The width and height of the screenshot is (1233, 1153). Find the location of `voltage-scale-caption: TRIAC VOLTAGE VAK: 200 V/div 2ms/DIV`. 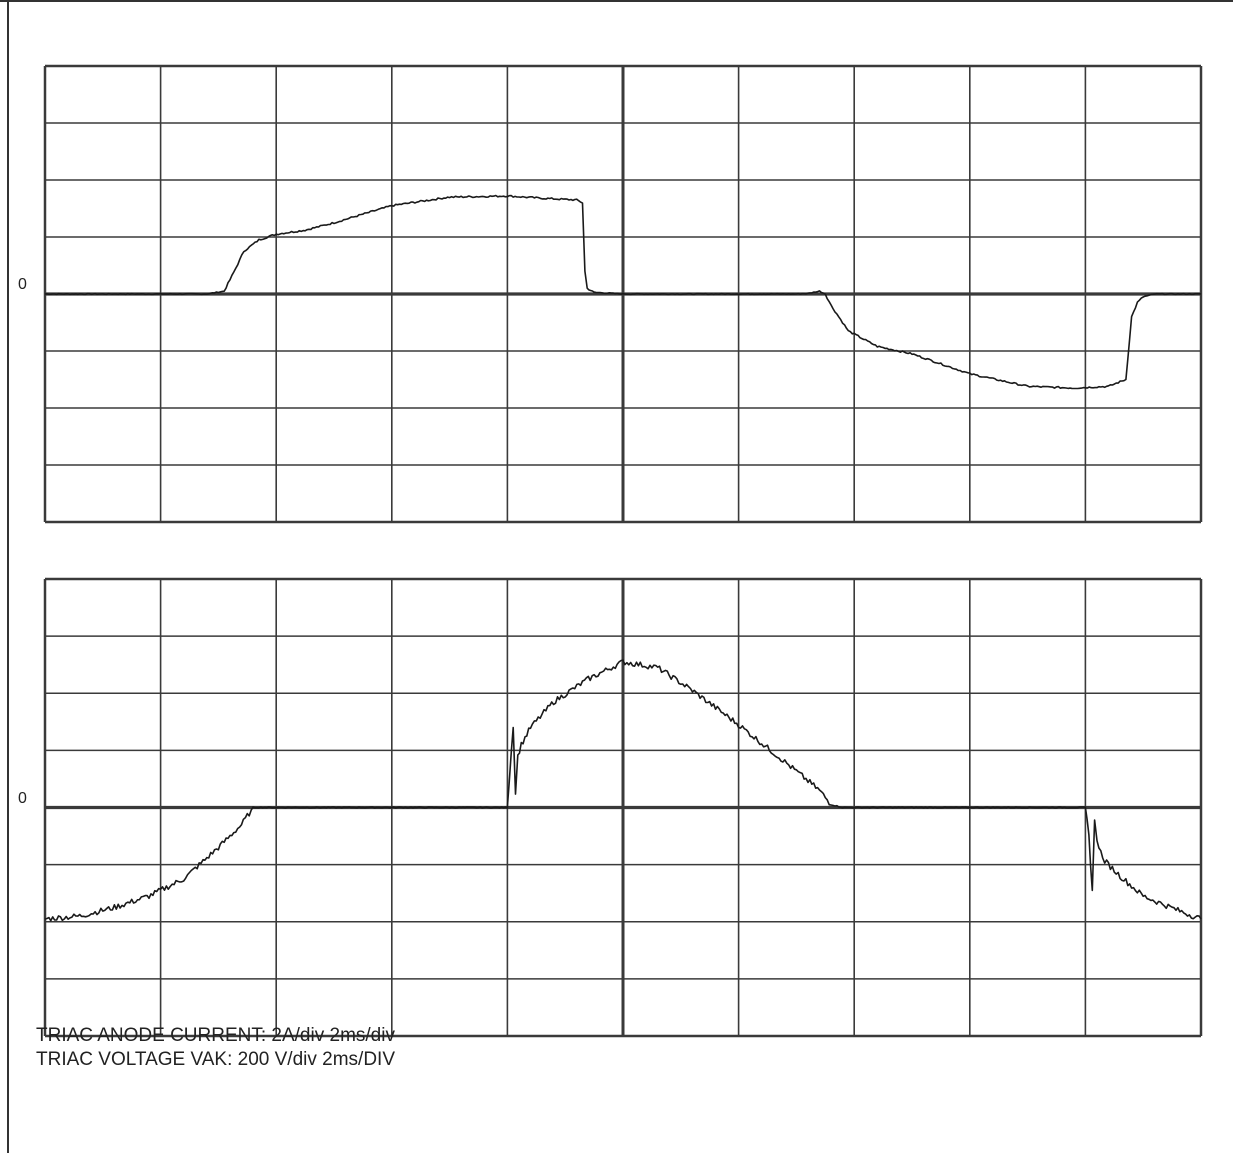

voltage-scale-caption: TRIAC VOLTAGE VAK: 200 V/div 2ms/DIV is located at coordinates (215, 1059).